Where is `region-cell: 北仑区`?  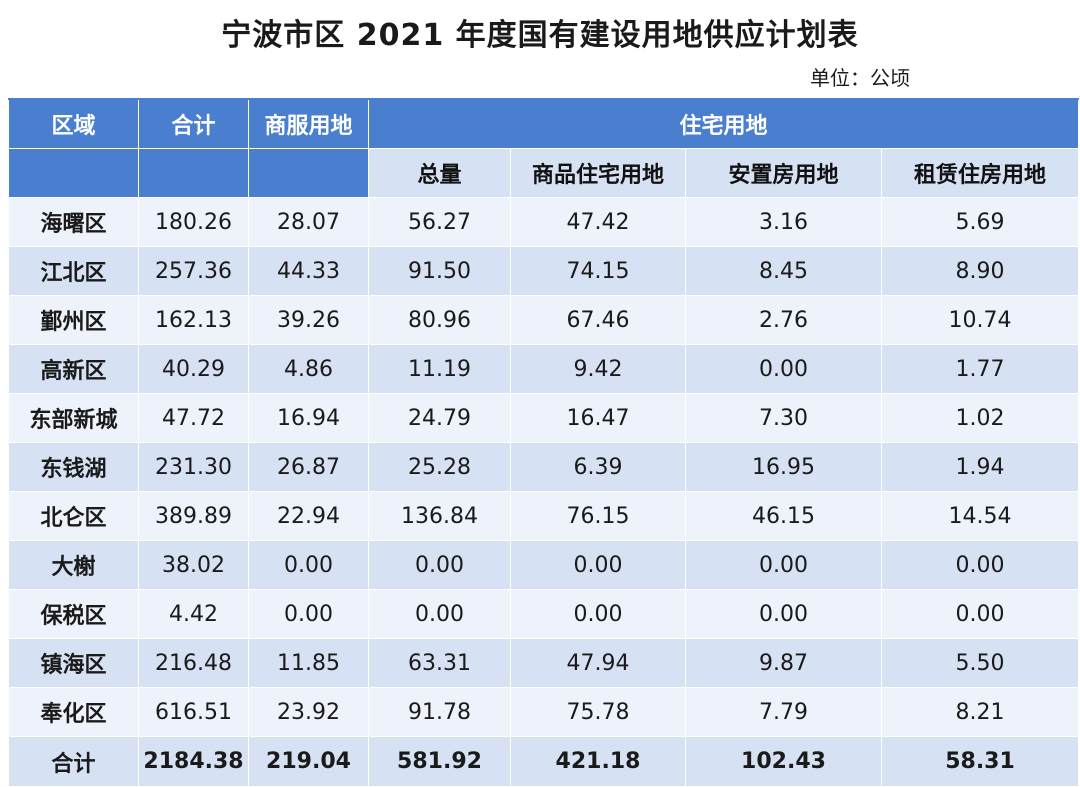 region-cell: 北仑区 is located at coordinates (73, 516).